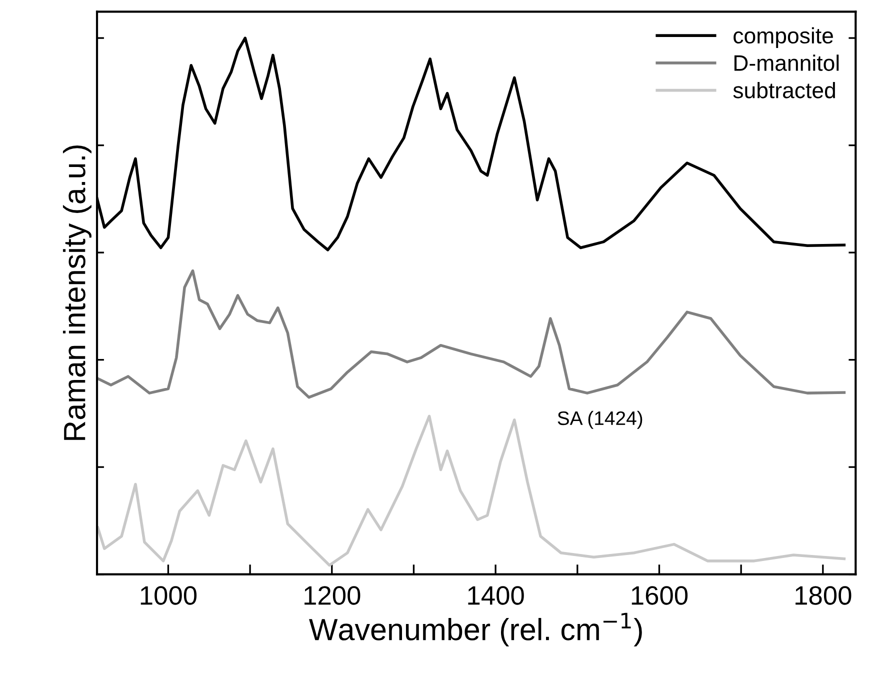  I want to click on x-tick-label: 1200, so click(332, 595).